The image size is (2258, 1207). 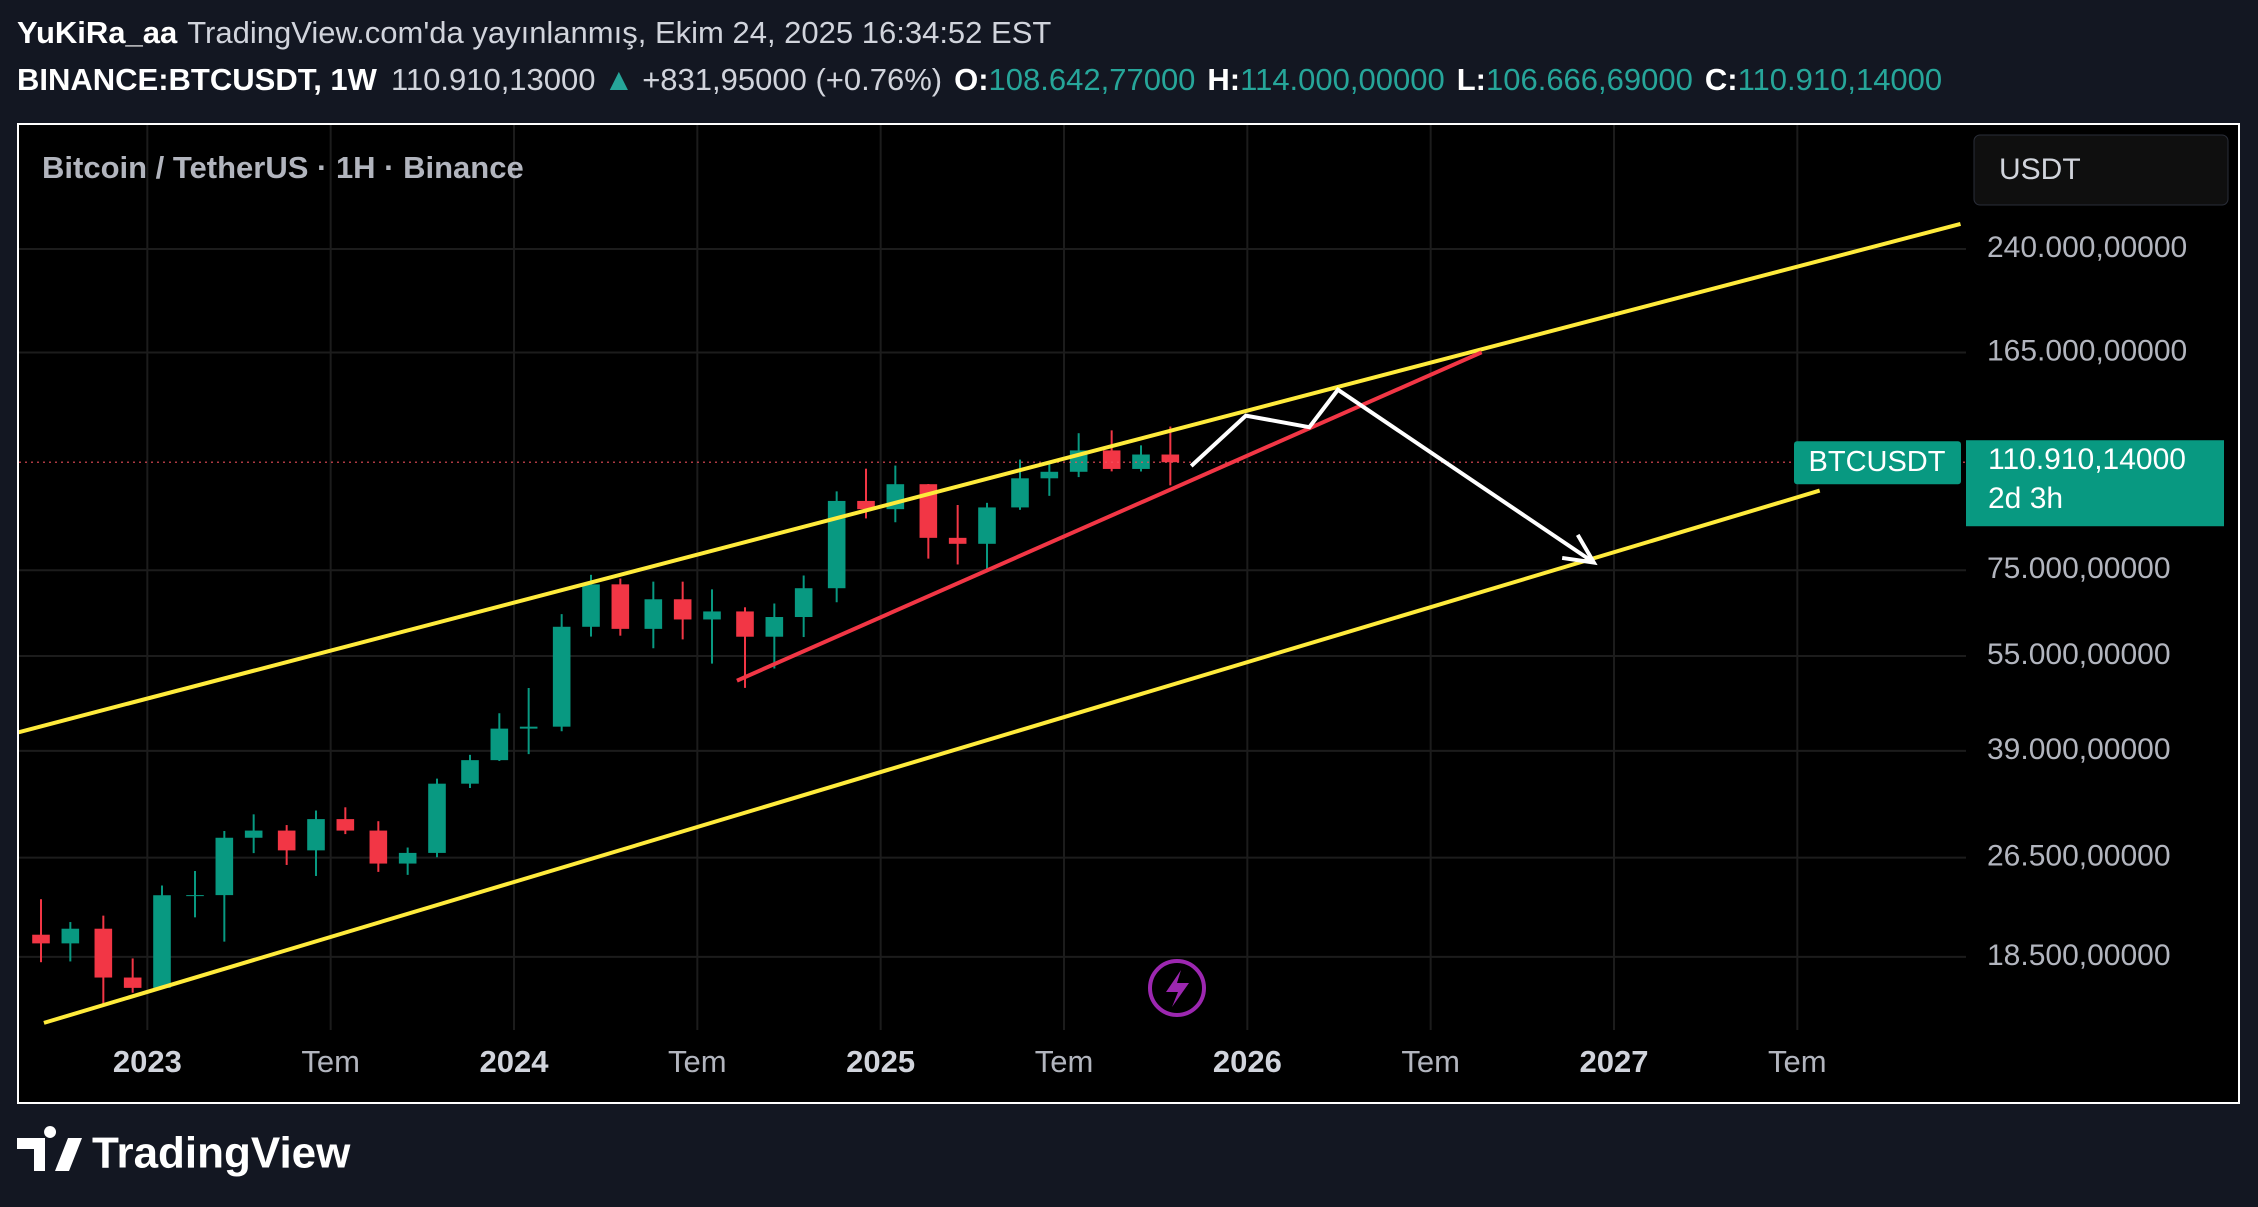 I want to click on price-tag, so click(x=1877, y=463).